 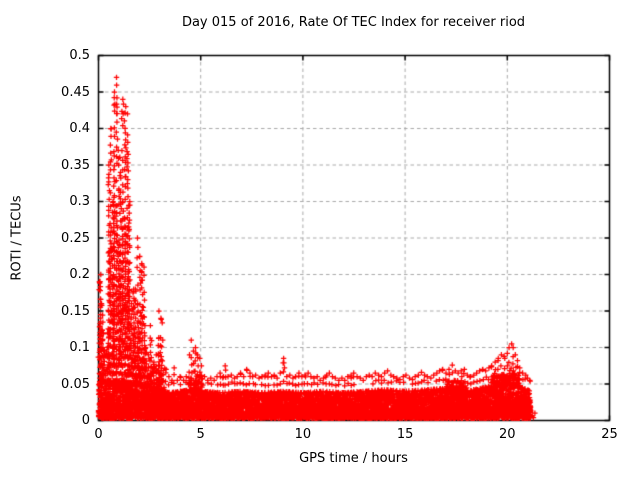 What do you see at coordinates (79, 55) in the screenshot?
I see `y-tick-label: 0.5` at bounding box center [79, 55].